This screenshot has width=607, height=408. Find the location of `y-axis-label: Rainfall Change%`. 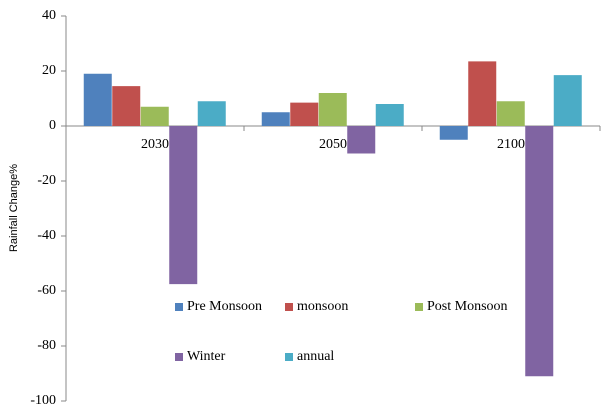

y-axis-label: Rainfall Change% is located at coordinates (14, 208).